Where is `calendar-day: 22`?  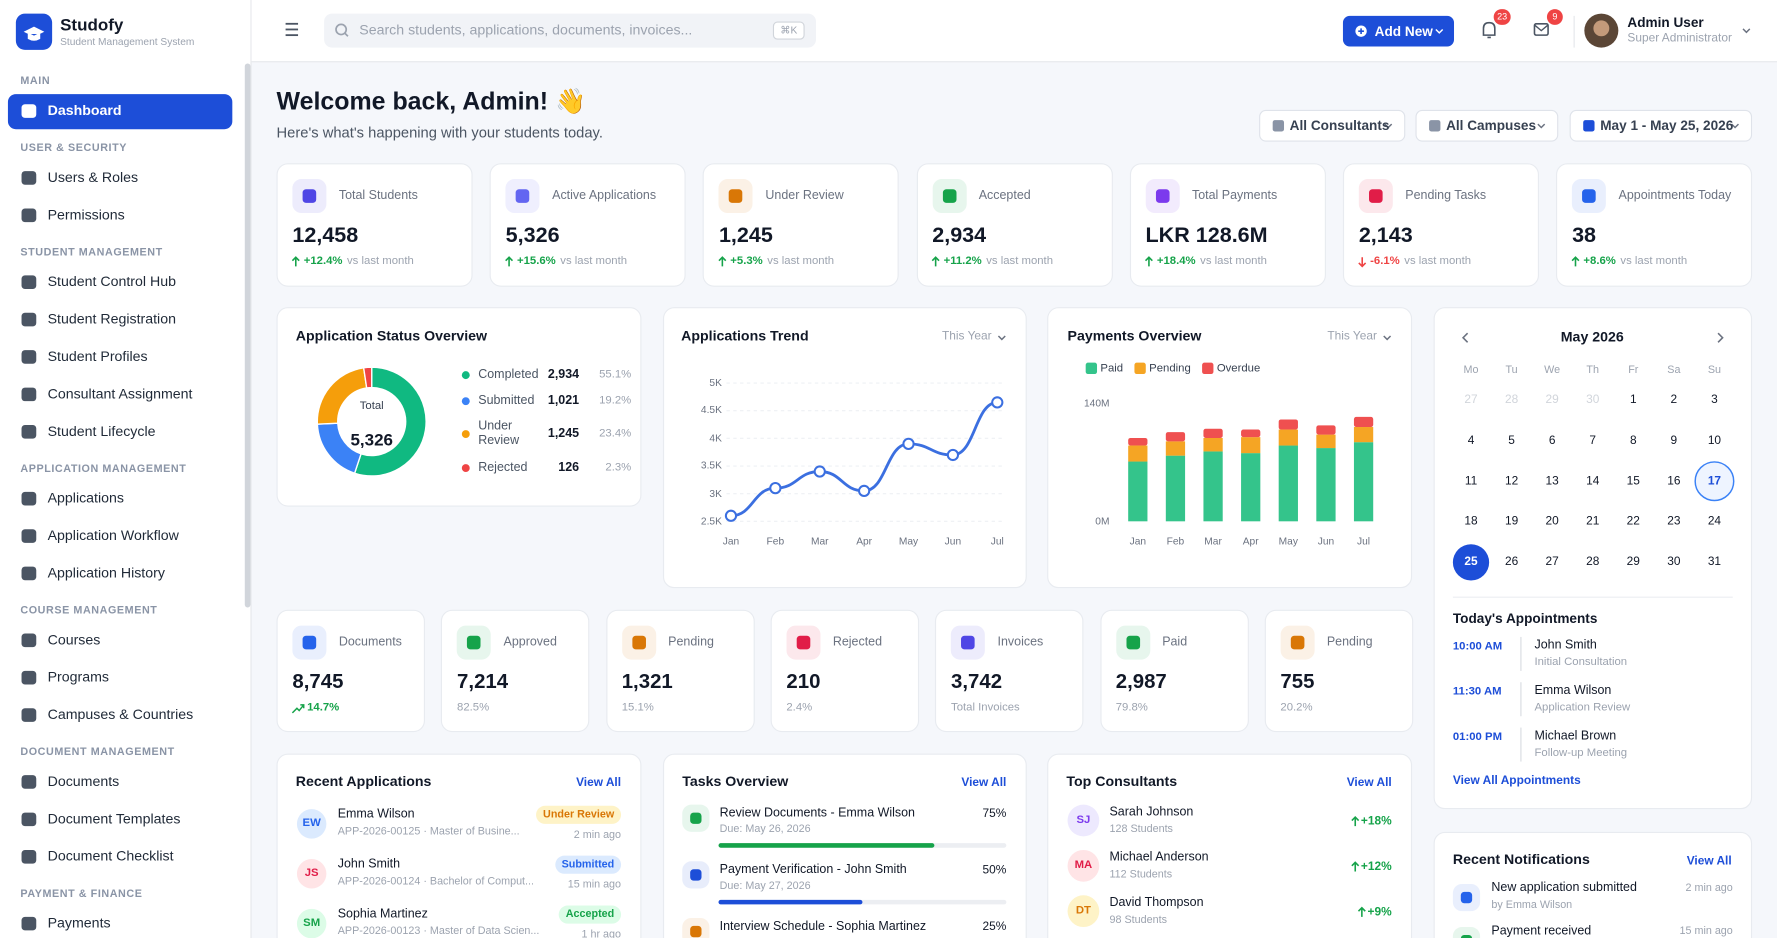 calendar-day: 22 is located at coordinates (1633, 521).